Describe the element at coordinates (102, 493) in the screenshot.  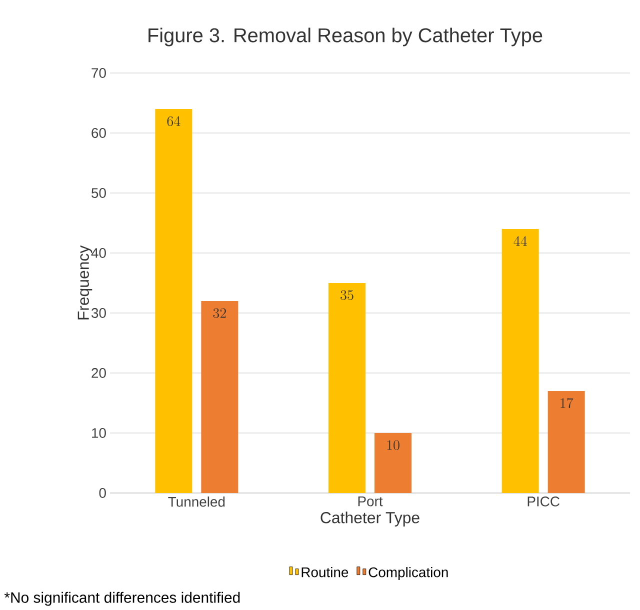
I see `y-tick-label: 0` at that location.